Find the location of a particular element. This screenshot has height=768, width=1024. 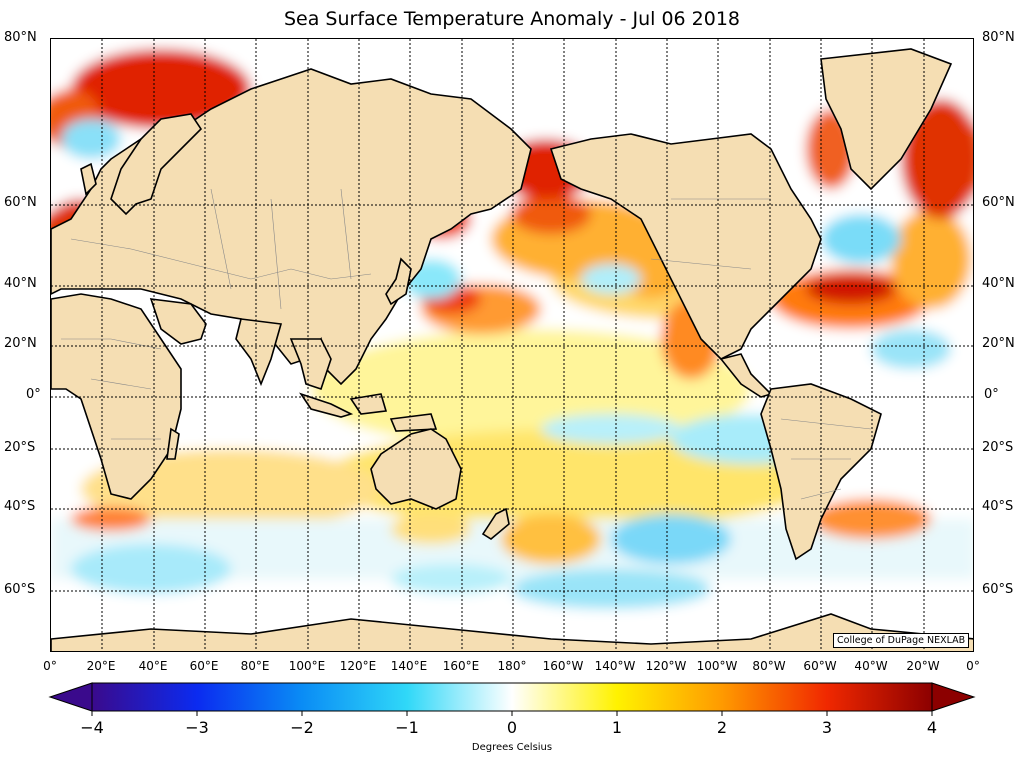

lat-label-right: 80°N is located at coordinates (998, 37).